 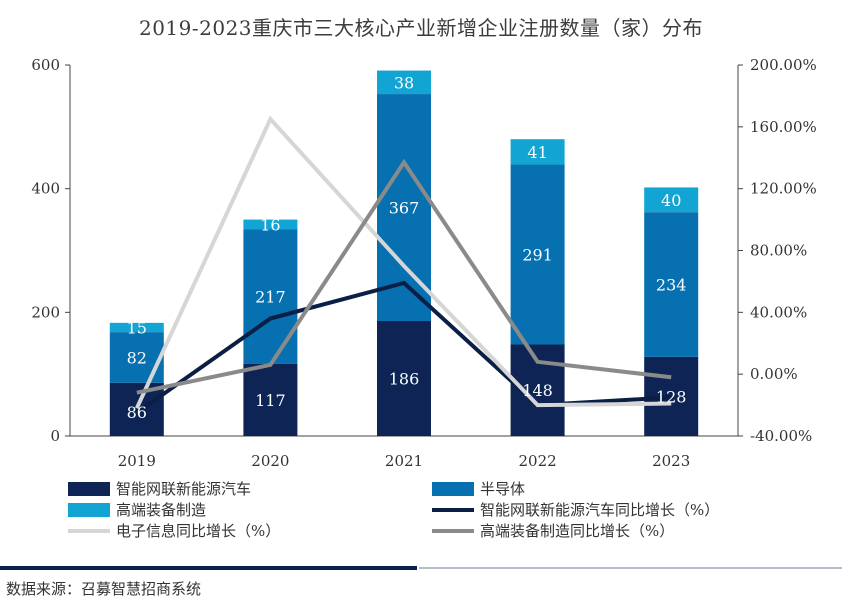 I want to click on bar-value-label: 234, so click(x=671, y=285).